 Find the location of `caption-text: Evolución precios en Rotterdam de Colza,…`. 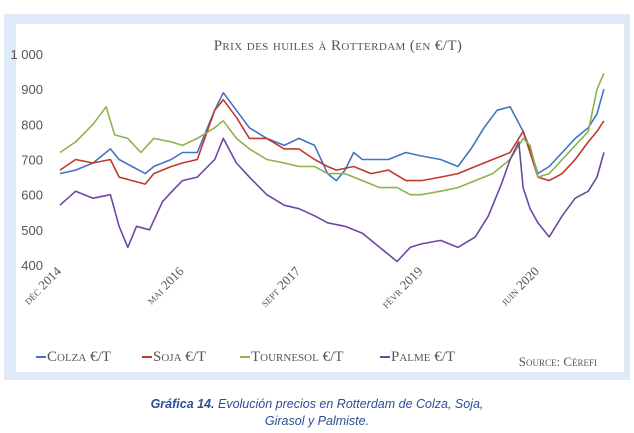

caption-text: Evolución precios en Rotterdam de Colza,… is located at coordinates (349, 404).